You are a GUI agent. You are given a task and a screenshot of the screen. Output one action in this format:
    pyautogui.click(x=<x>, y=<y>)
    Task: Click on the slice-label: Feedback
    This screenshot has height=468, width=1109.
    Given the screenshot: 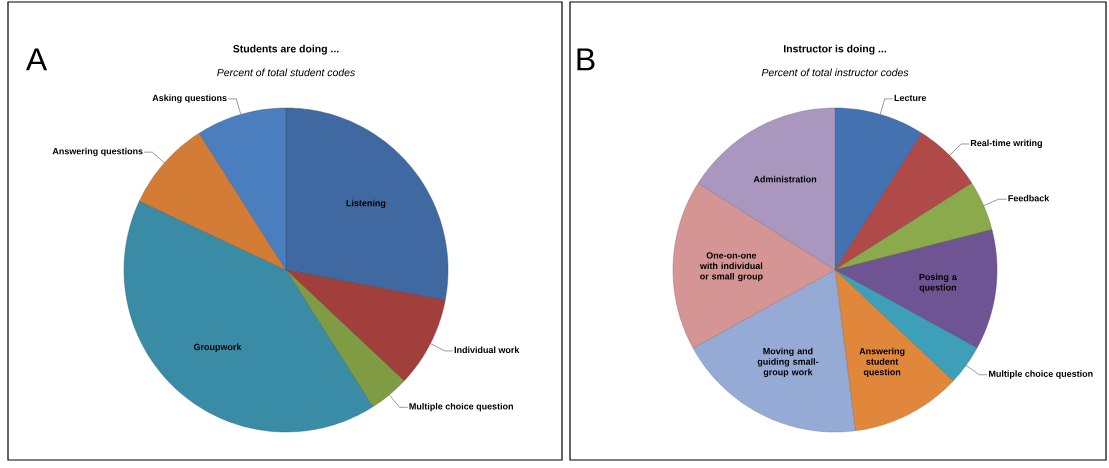 What is the action you would take?
    pyautogui.click(x=1029, y=198)
    